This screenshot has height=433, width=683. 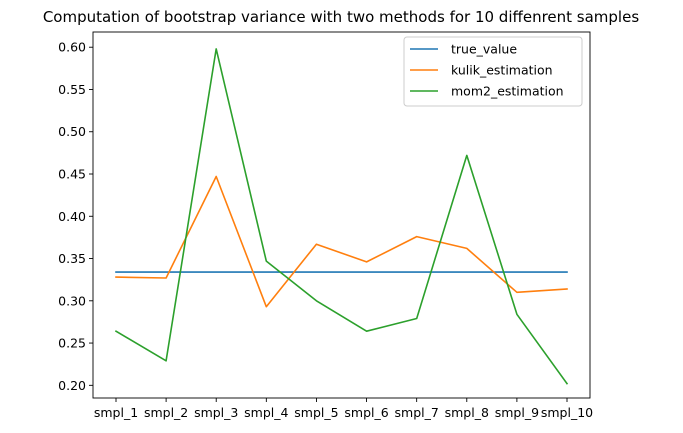 What do you see at coordinates (72, 216) in the screenshot?
I see `y-tick-label: 0.40` at bounding box center [72, 216].